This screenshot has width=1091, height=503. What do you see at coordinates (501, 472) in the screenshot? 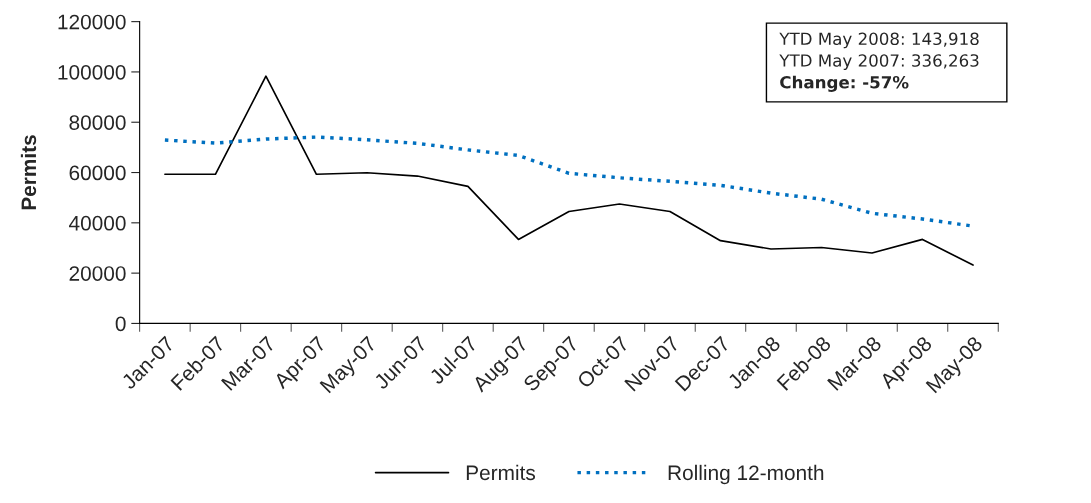
I see `legend-label: Permits` at bounding box center [501, 472].